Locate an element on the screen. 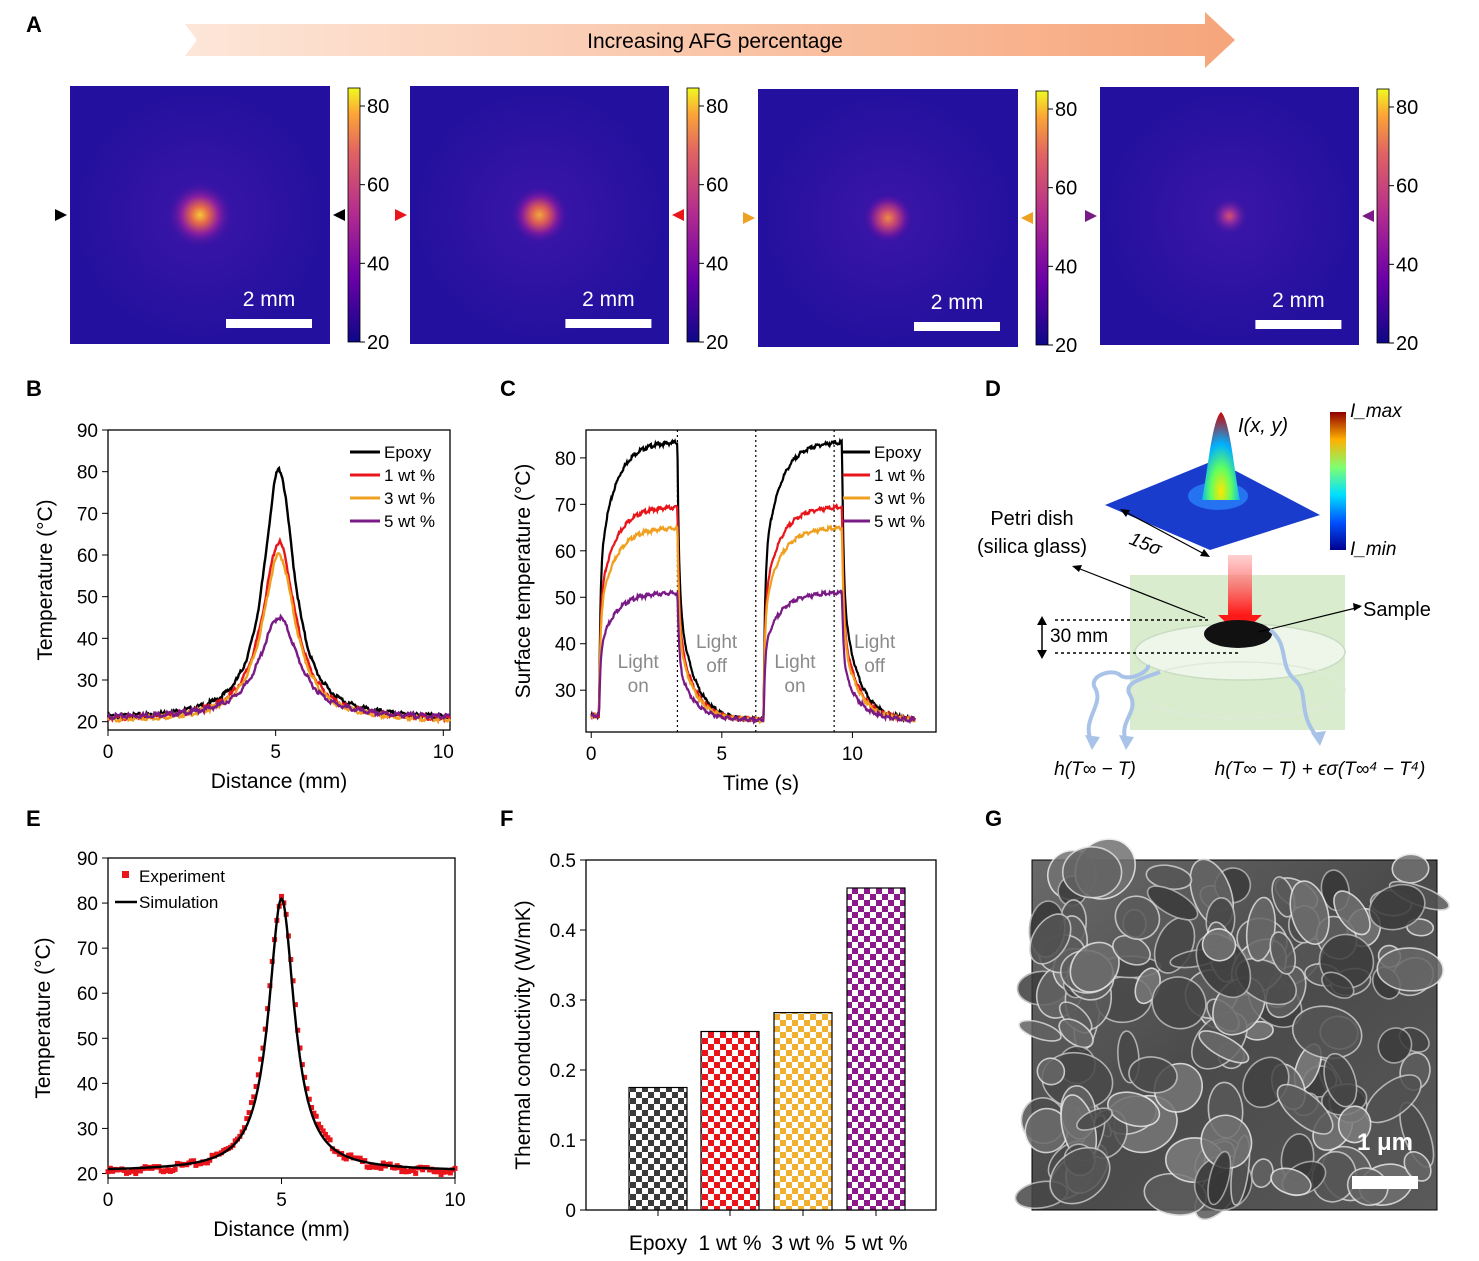 This screenshot has width=1479, height=1261. sem-scalebar is located at coordinates (1385, 1182).